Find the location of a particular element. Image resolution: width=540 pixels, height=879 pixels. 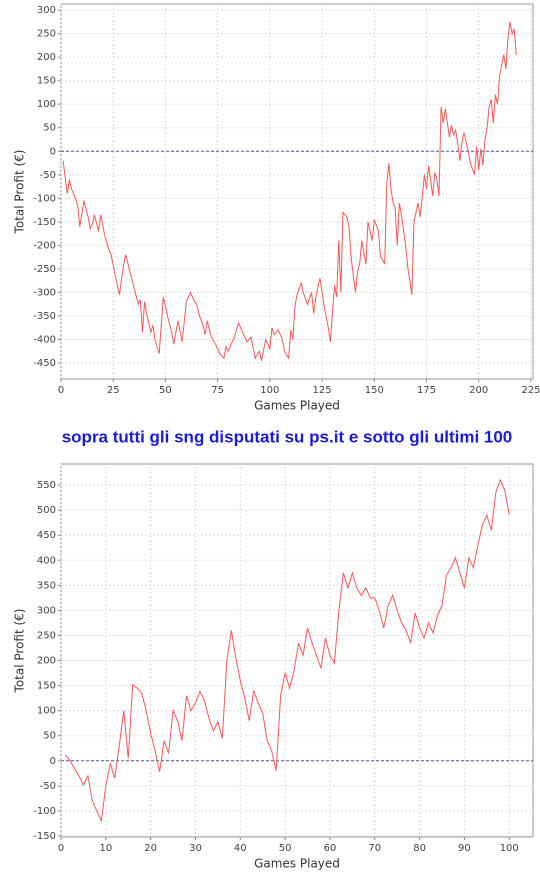

x-tick-label: 90 is located at coordinates (464, 848).